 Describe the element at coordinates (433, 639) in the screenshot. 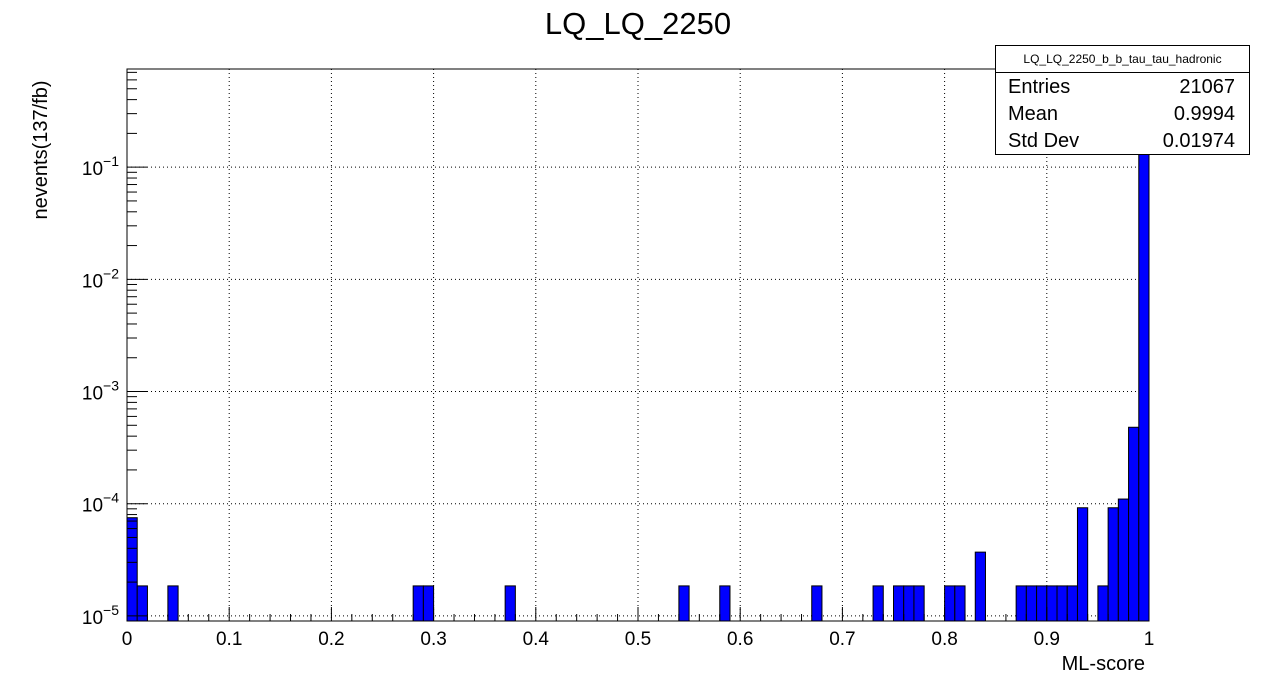

I see `x-tick-label: 0.3` at that location.